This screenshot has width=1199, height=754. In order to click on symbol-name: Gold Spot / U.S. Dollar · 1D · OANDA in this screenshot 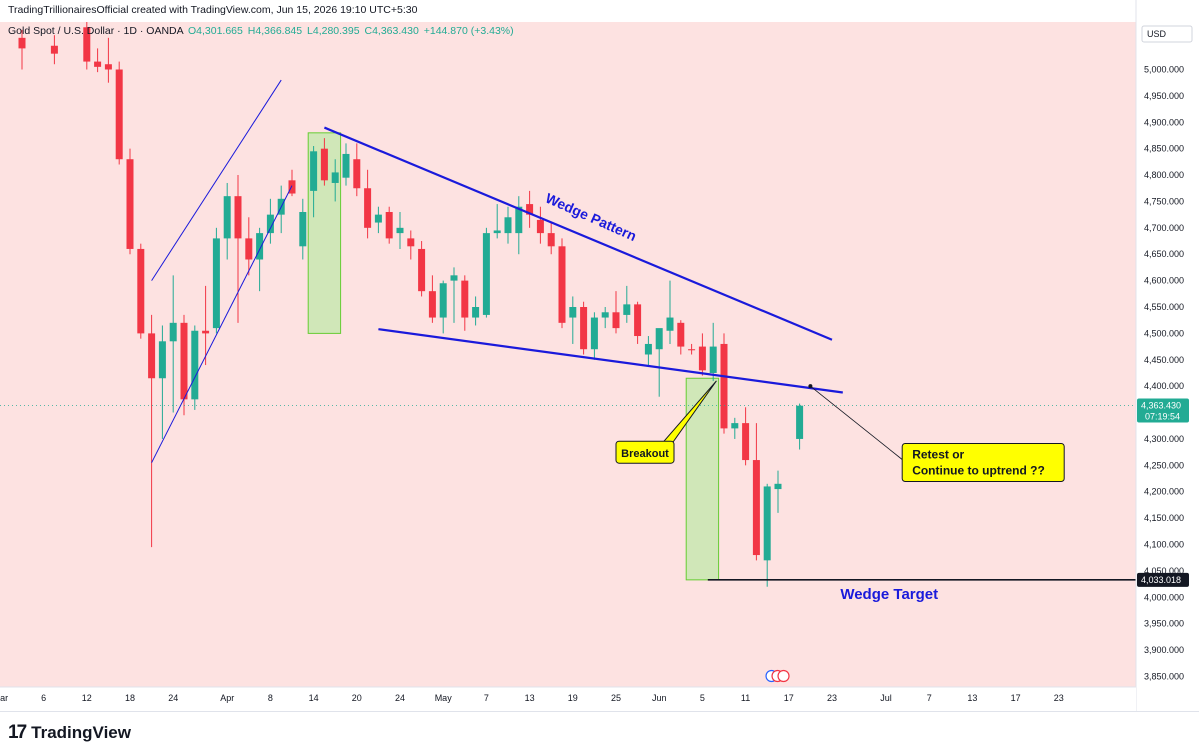, I will do `click(96, 31)`.